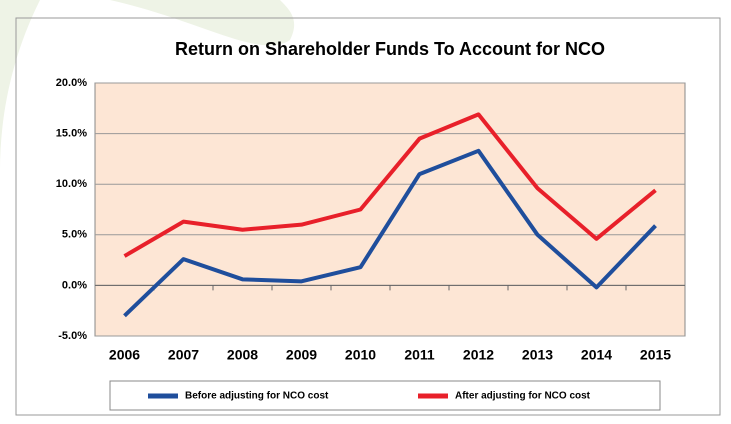 Image resolution: width=731 pixels, height=424 pixels. Describe the element at coordinates (71, 83) in the screenshot. I see `y-tick-label: 20.0%` at that location.